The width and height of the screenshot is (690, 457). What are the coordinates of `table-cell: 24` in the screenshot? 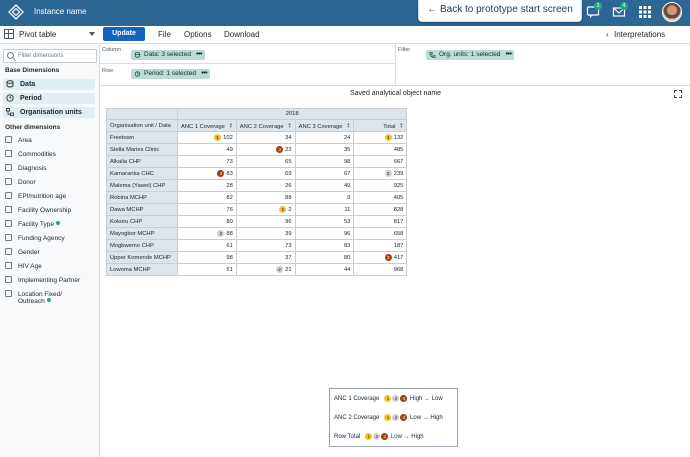 It's located at (324, 137).